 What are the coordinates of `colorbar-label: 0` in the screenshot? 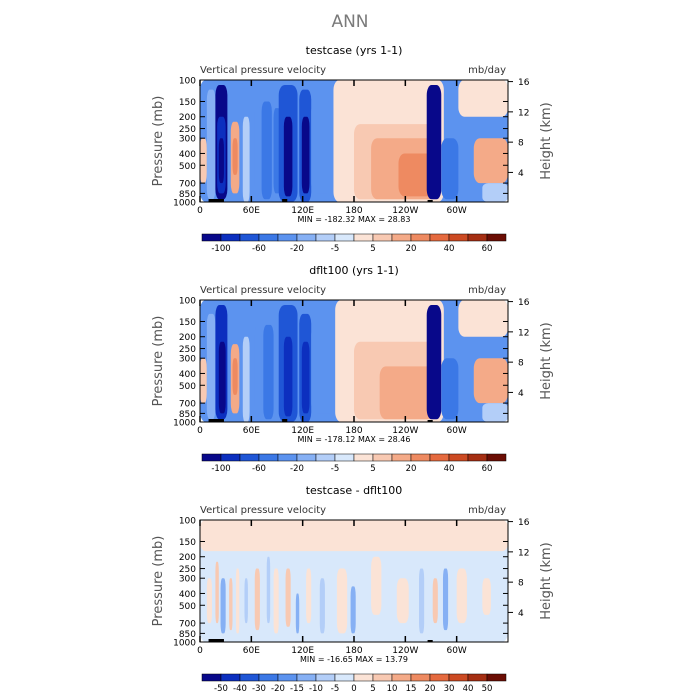 It's located at (353, 689).